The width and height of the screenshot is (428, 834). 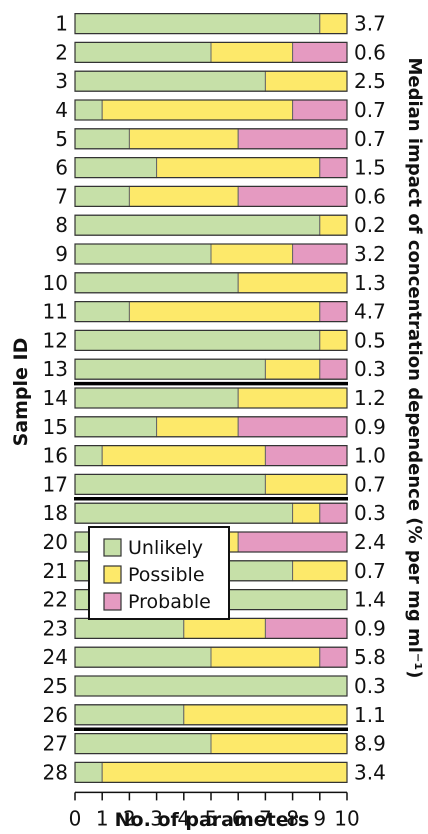 I want to click on sample-id-label: 8, so click(x=61, y=225).